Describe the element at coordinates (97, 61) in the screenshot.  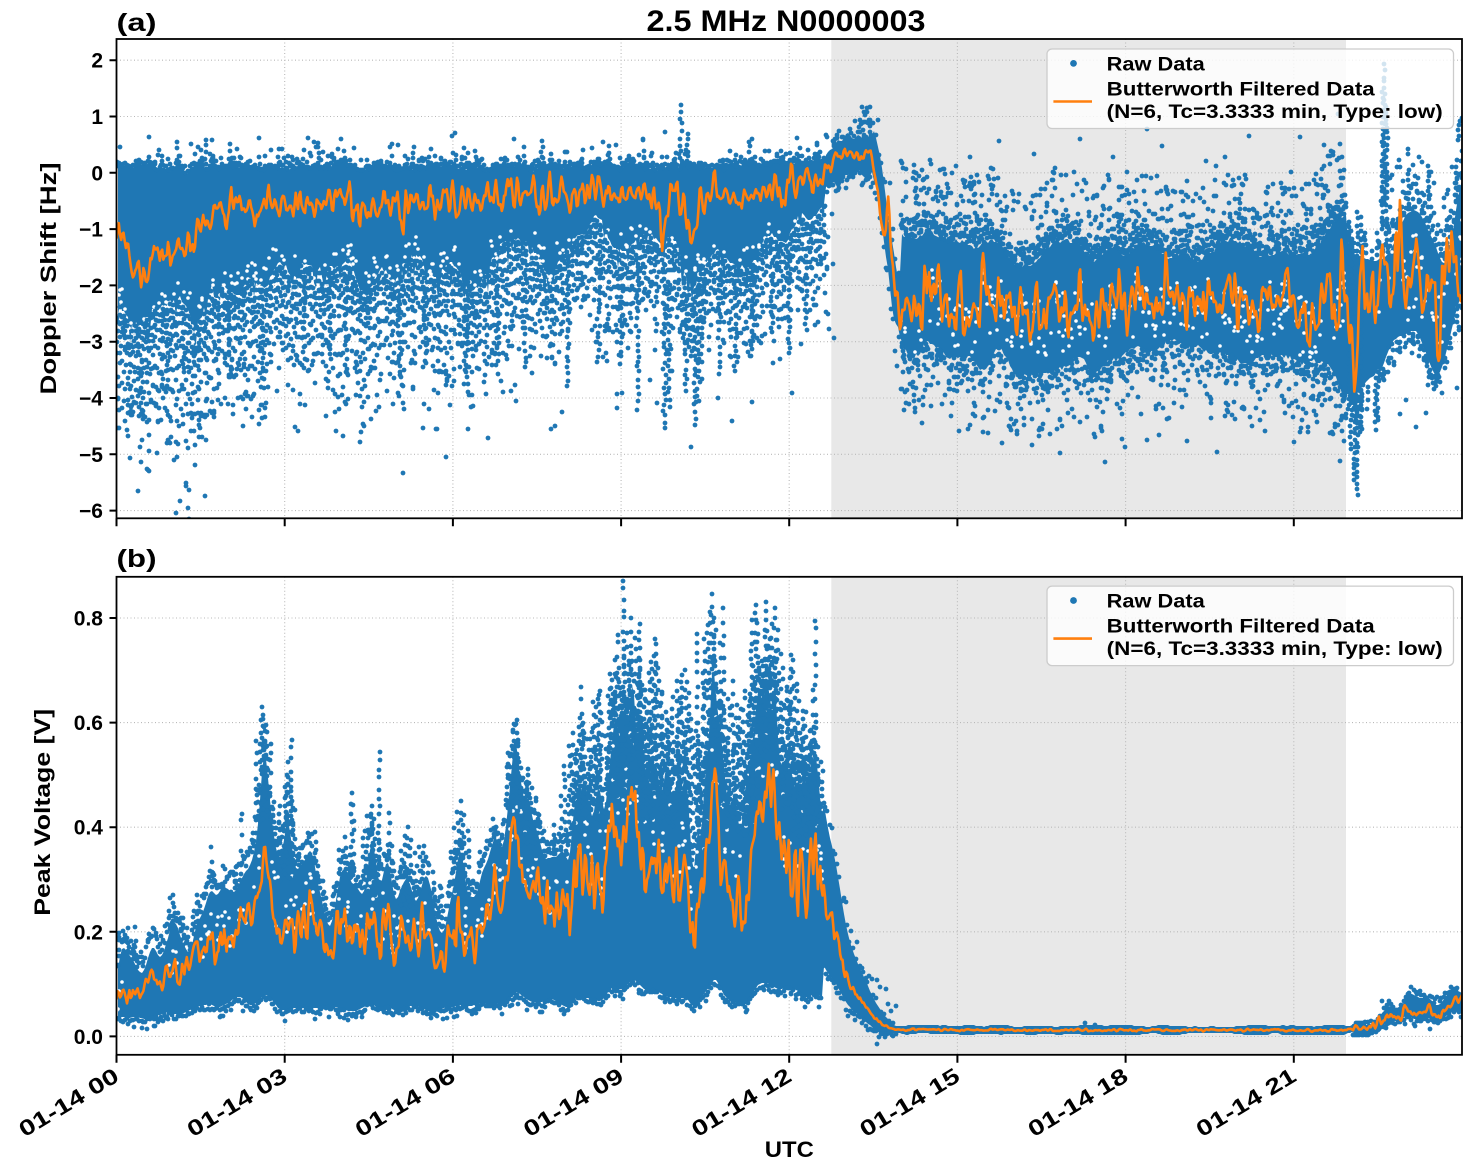
I see `svg-text: 2` at that location.